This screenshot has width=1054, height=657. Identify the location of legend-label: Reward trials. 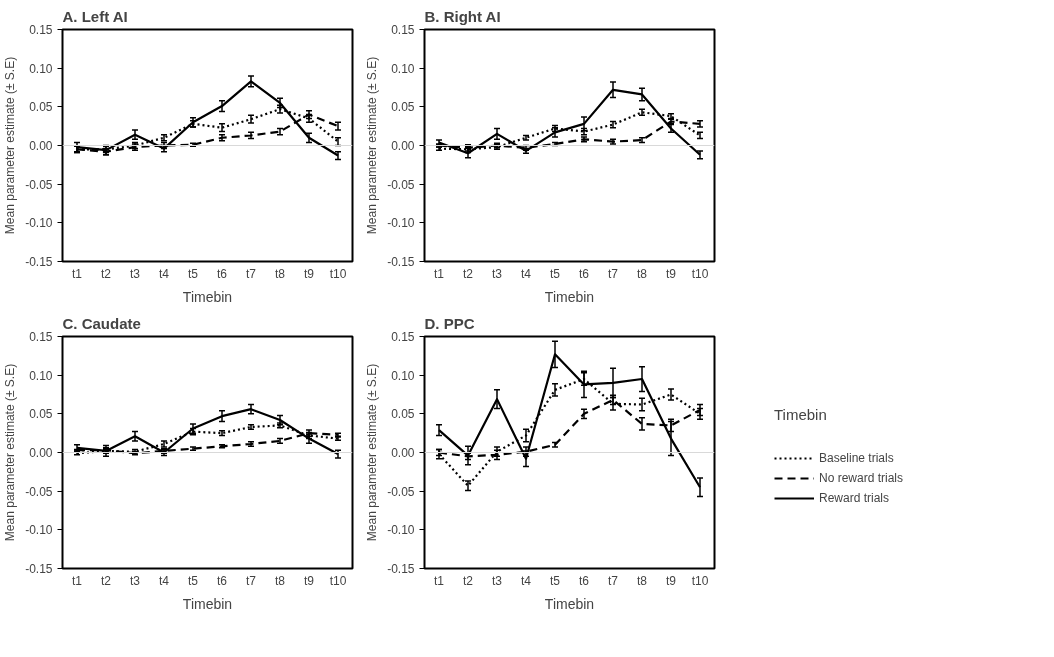
(854, 498).